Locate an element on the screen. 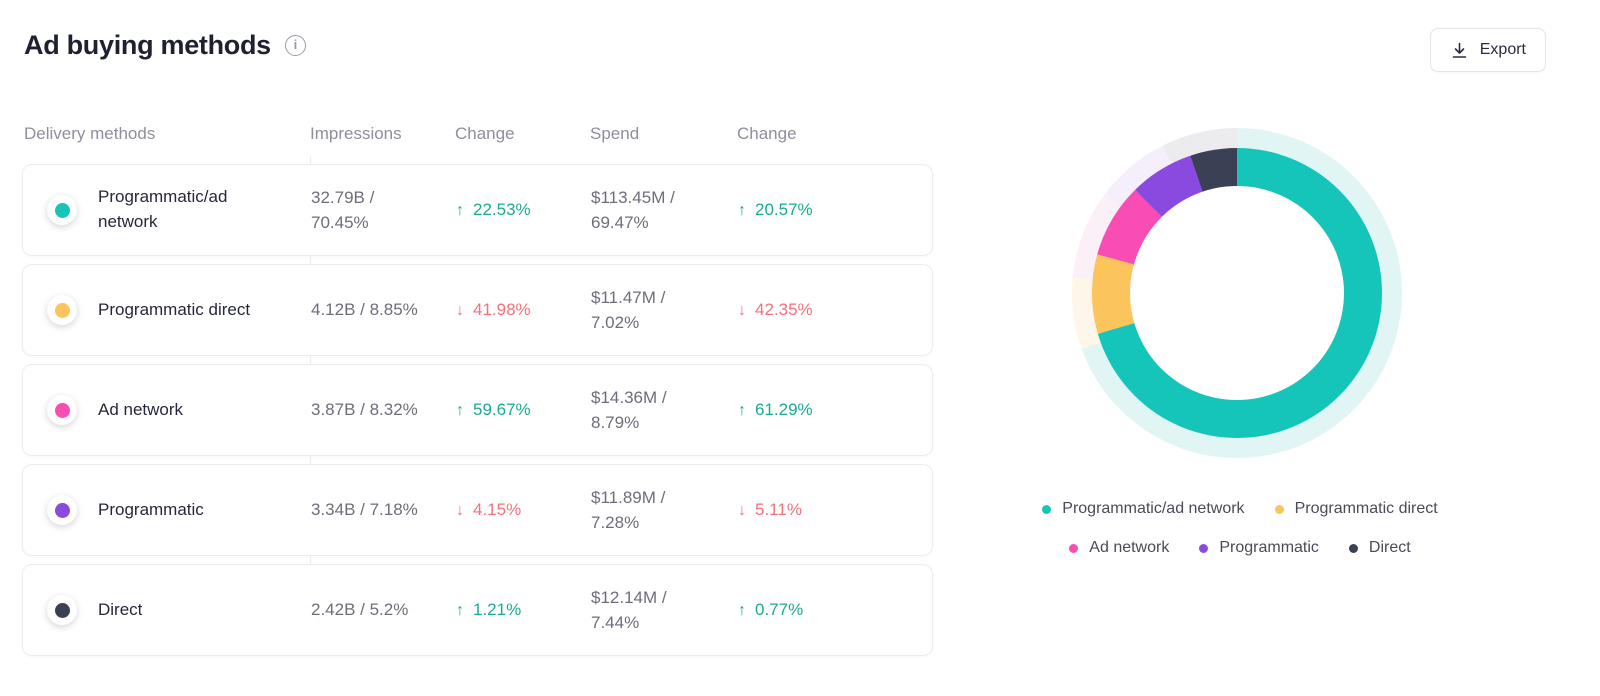 This screenshot has width=1600, height=696. spend-value: $11.47M / 7.02% is located at coordinates (628, 310).